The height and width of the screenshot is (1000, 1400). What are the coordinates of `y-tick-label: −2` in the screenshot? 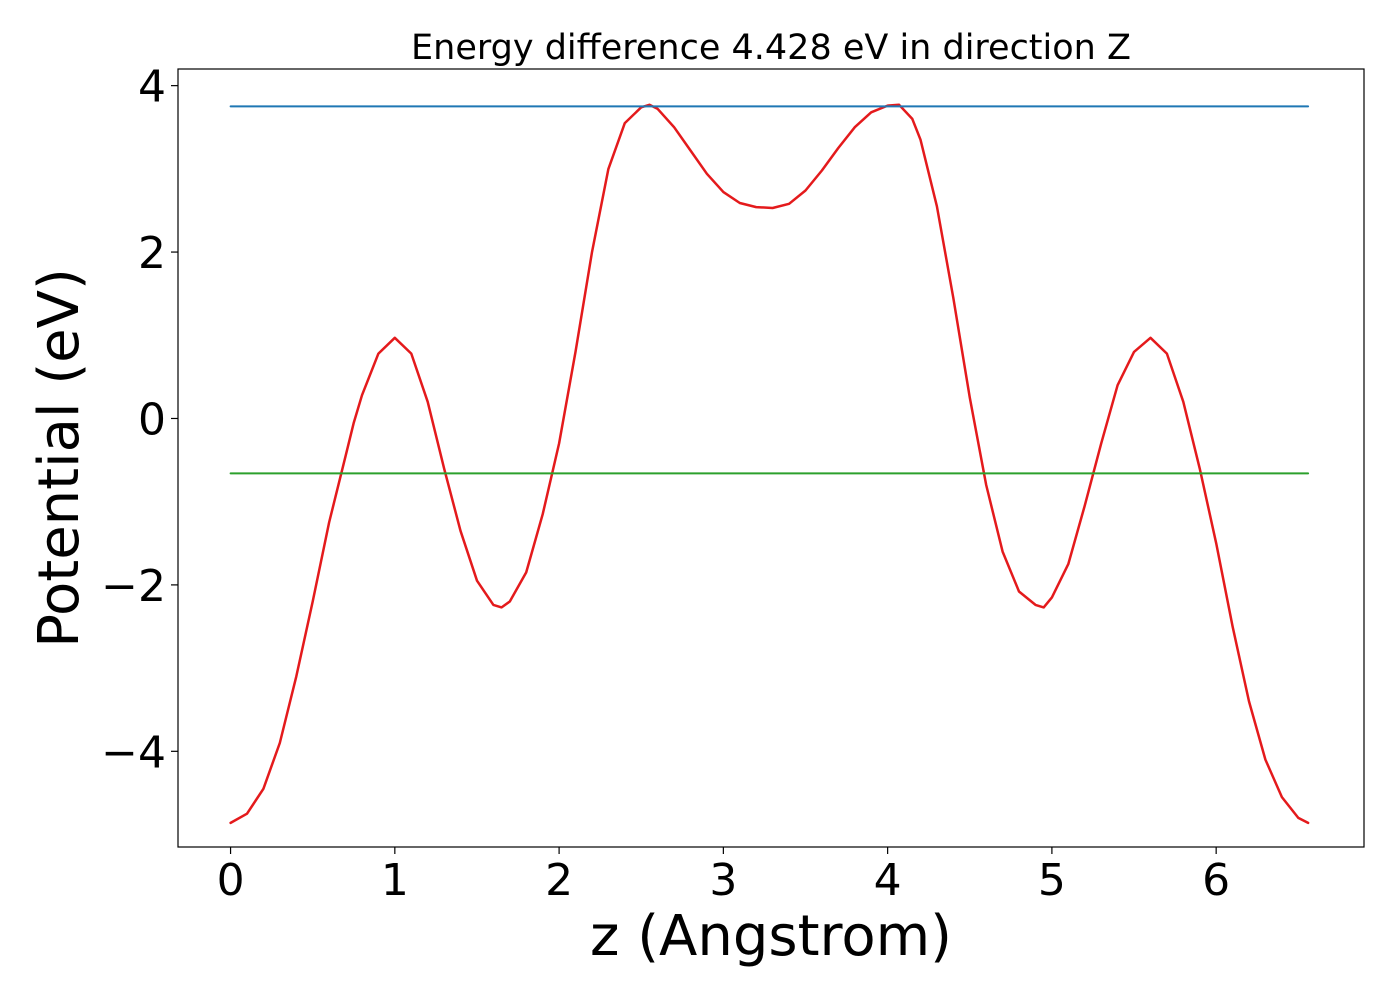 It's located at (133, 586).